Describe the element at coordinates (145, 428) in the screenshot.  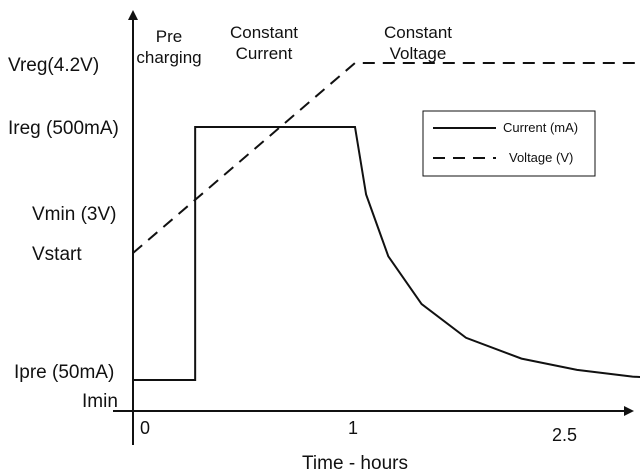
I see `x-tick-label: 0` at that location.